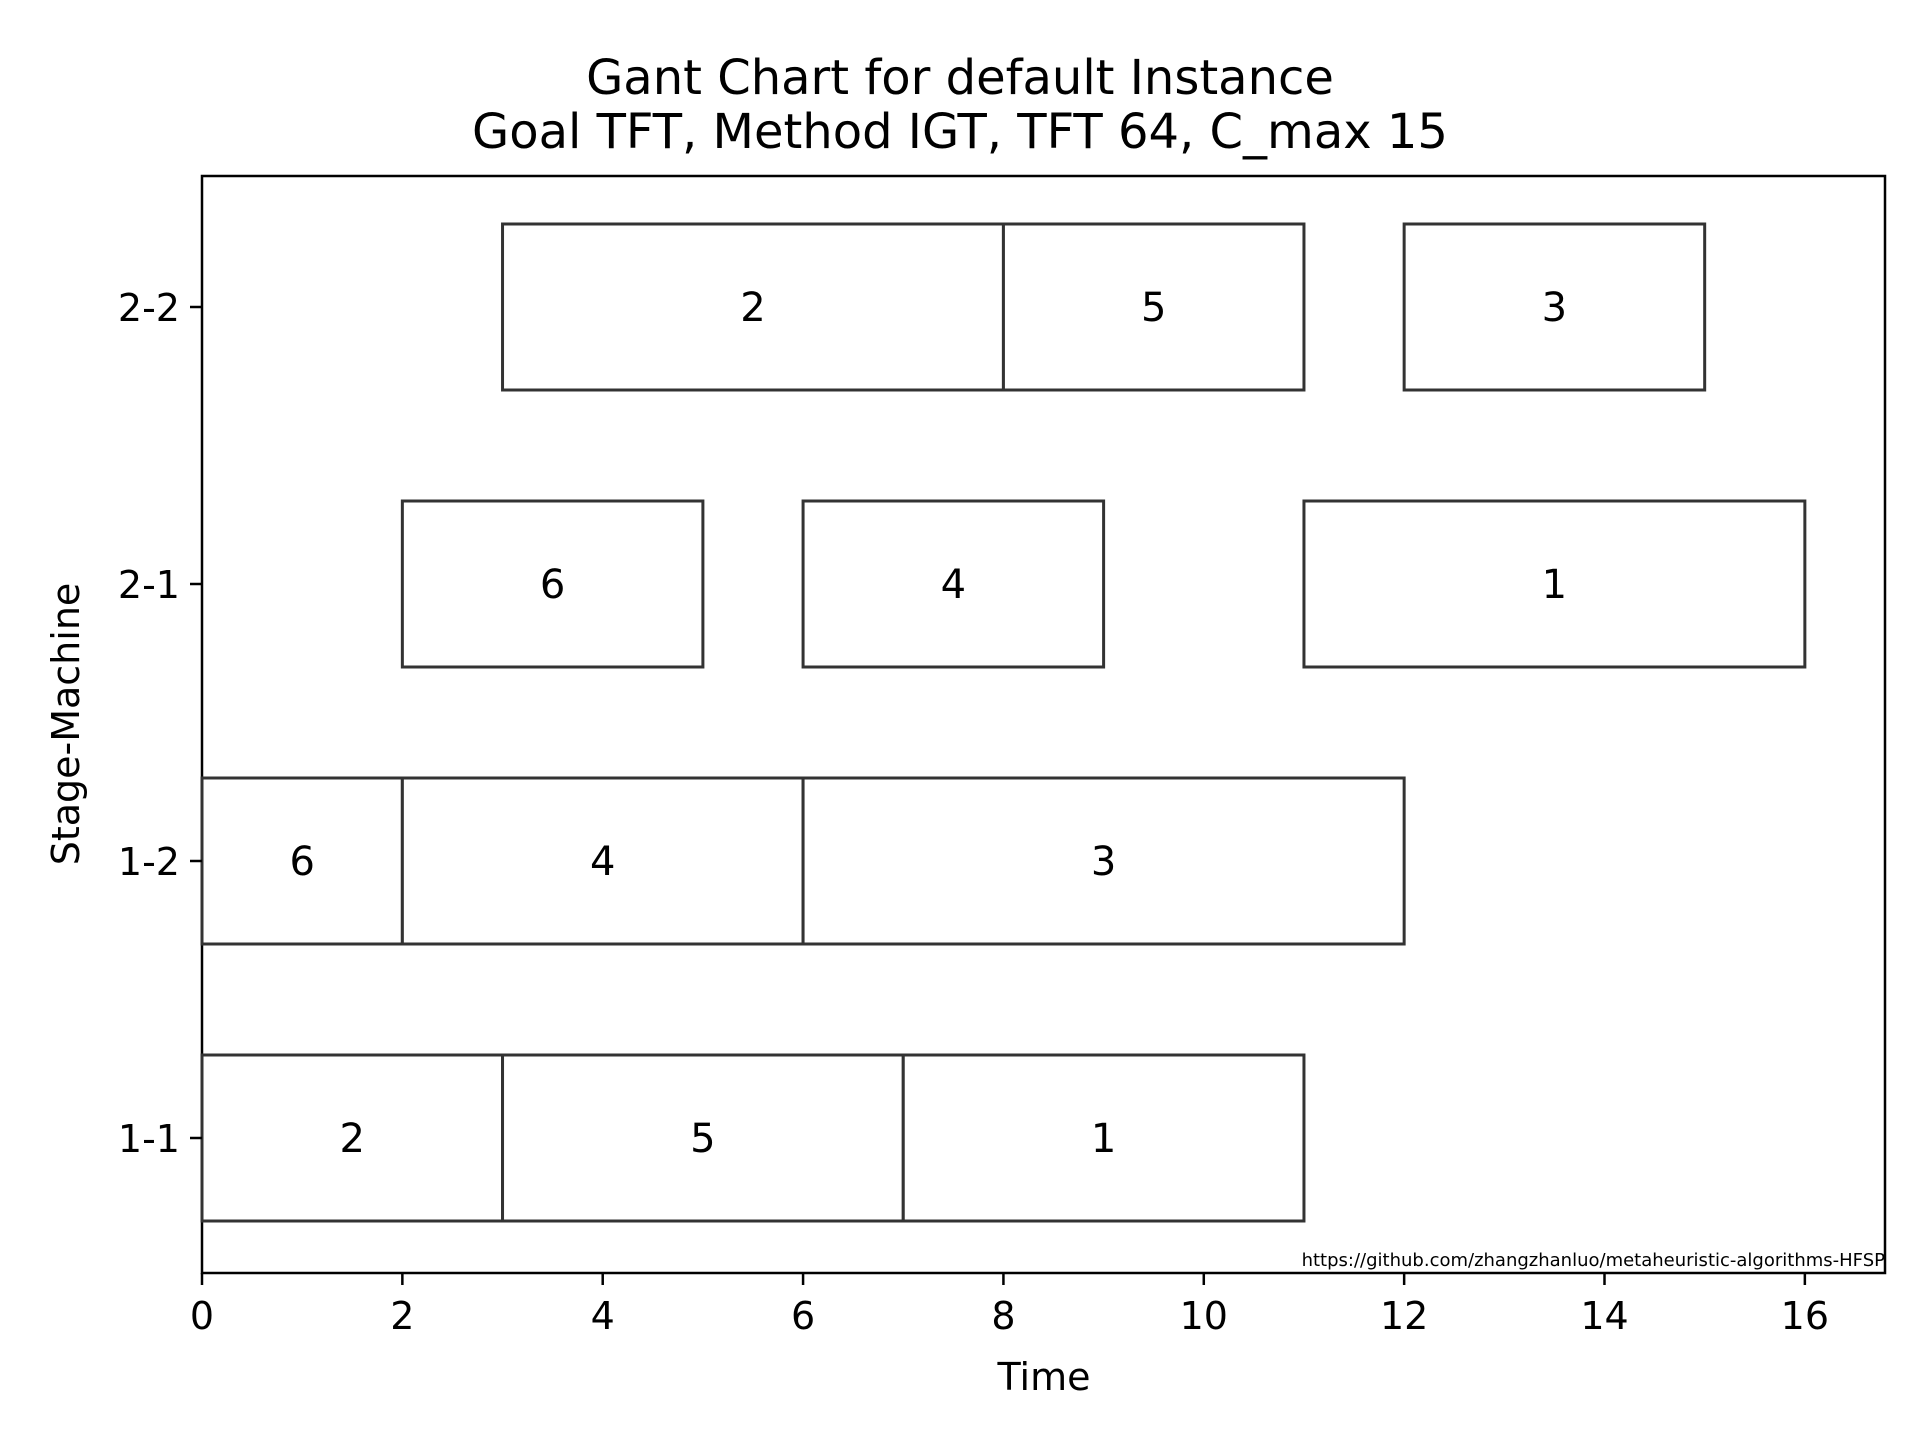  Describe the element at coordinates (960, 132) in the screenshot. I see `chart-title-line-2: Goal TFT, Method IGT, TFT 64, C_max 15` at that location.